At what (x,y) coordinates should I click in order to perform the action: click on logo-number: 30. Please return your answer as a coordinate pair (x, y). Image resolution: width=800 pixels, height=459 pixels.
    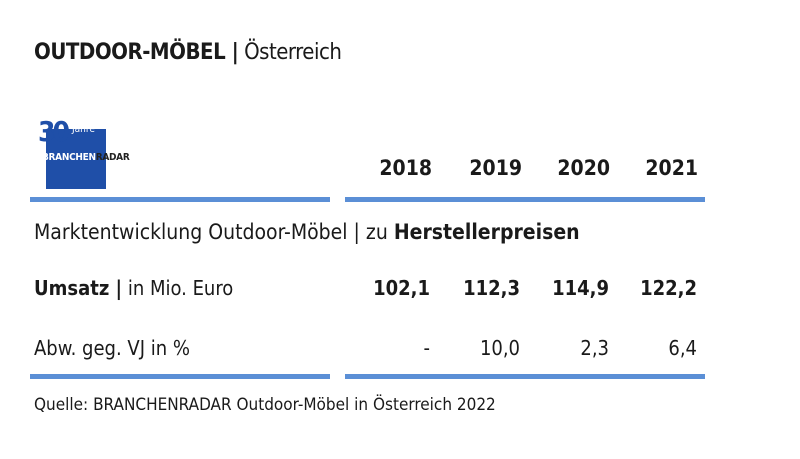
    Looking at the image, I should click on (54, 131).